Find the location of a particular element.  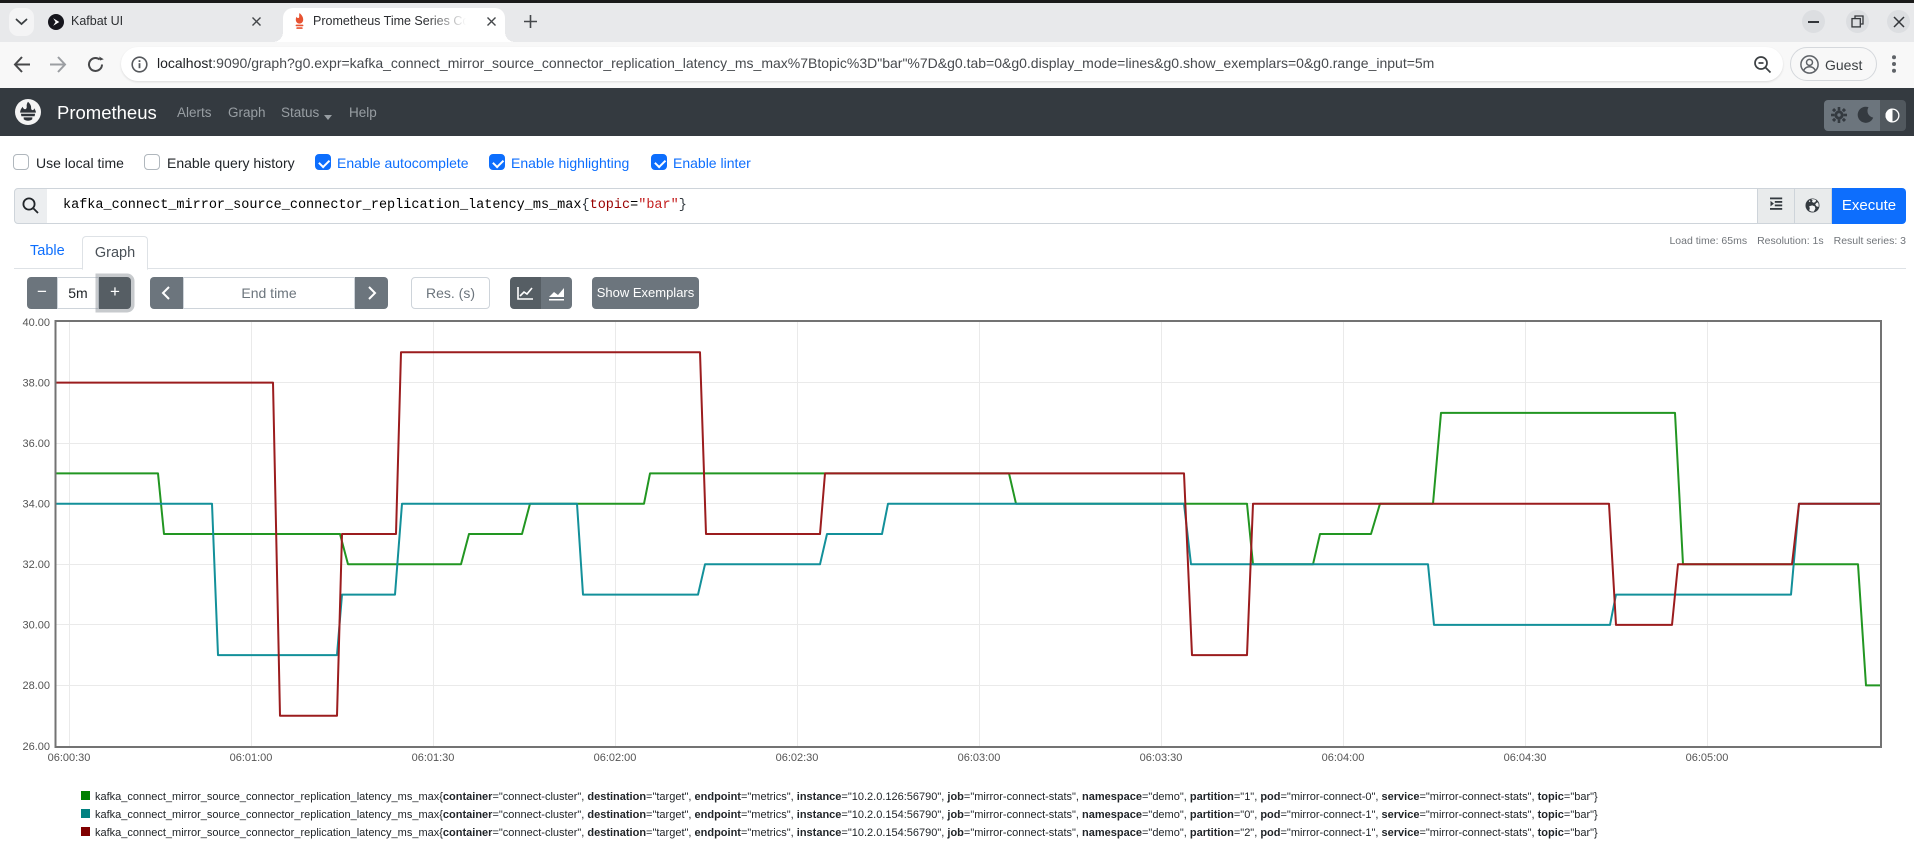

svg-text: 06:04:00 is located at coordinates (1343, 758).